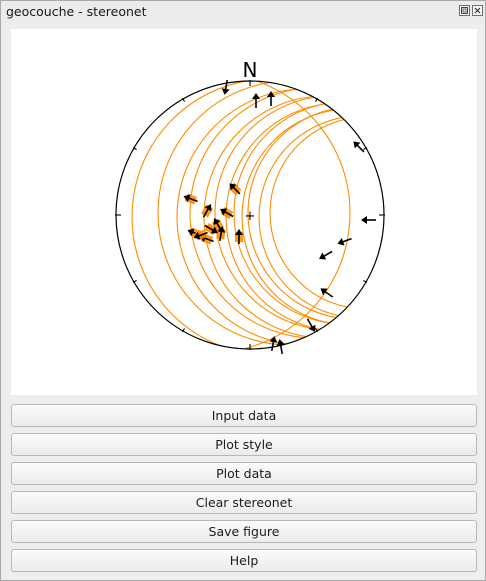  Describe the element at coordinates (244, 502) in the screenshot. I see `clear-stereonet-button: Clear stereonet` at that location.